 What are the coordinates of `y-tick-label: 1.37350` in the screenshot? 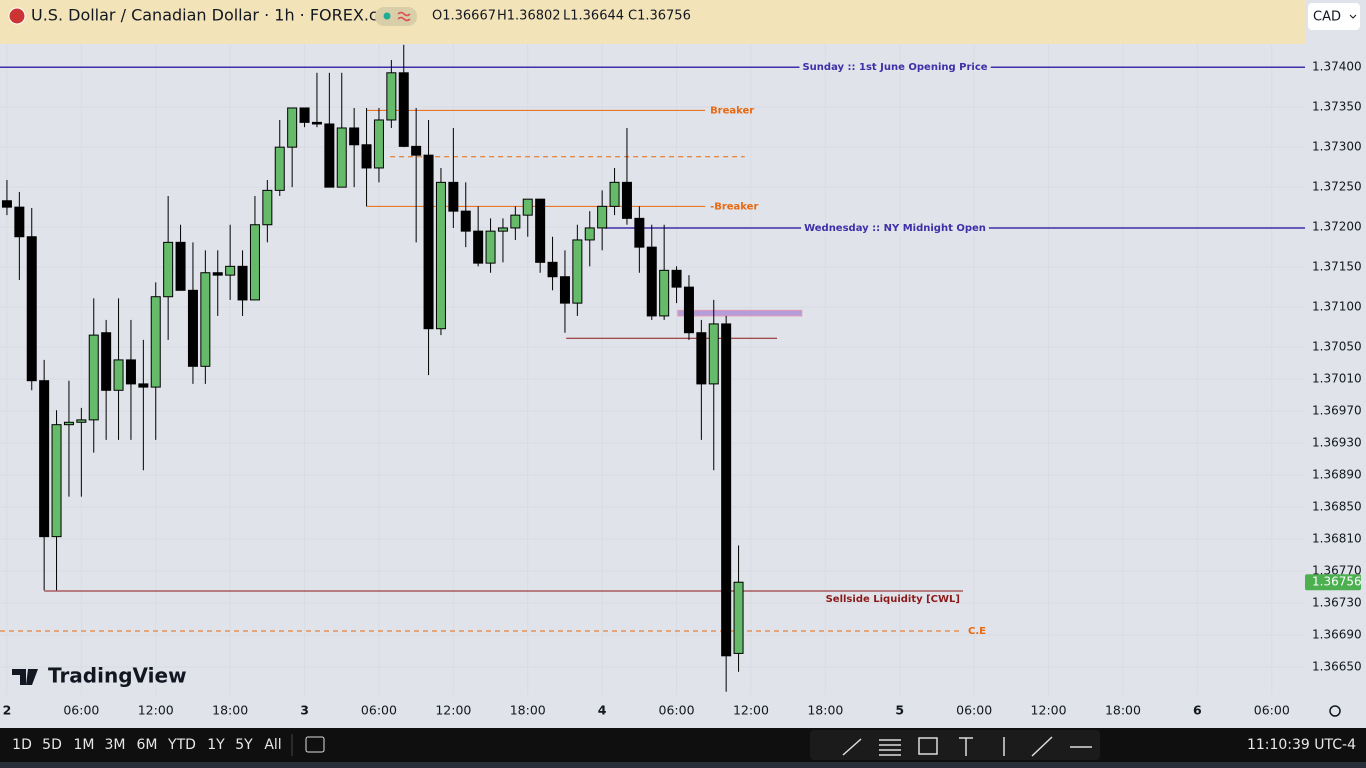 It's located at (1337, 107).